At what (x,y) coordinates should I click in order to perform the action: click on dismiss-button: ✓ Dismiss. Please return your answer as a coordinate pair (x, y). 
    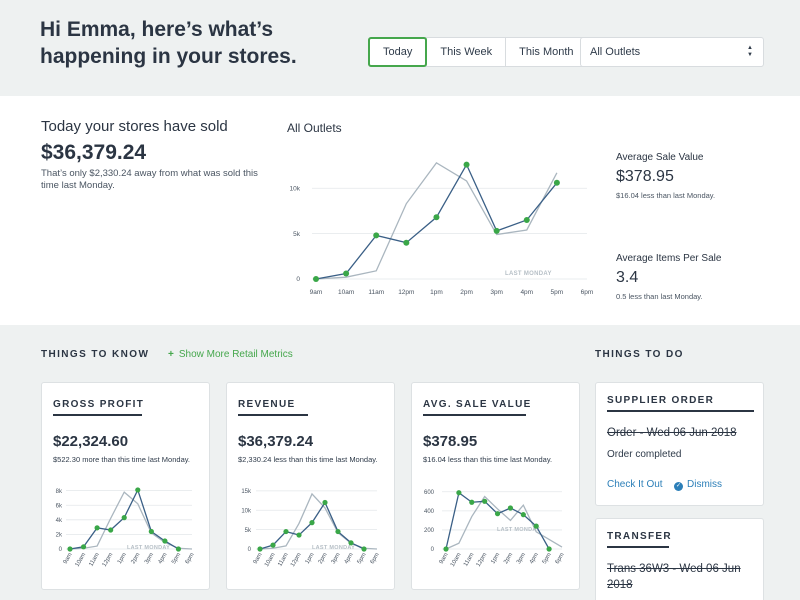
    Looking at the image, I should click on (698, 485).